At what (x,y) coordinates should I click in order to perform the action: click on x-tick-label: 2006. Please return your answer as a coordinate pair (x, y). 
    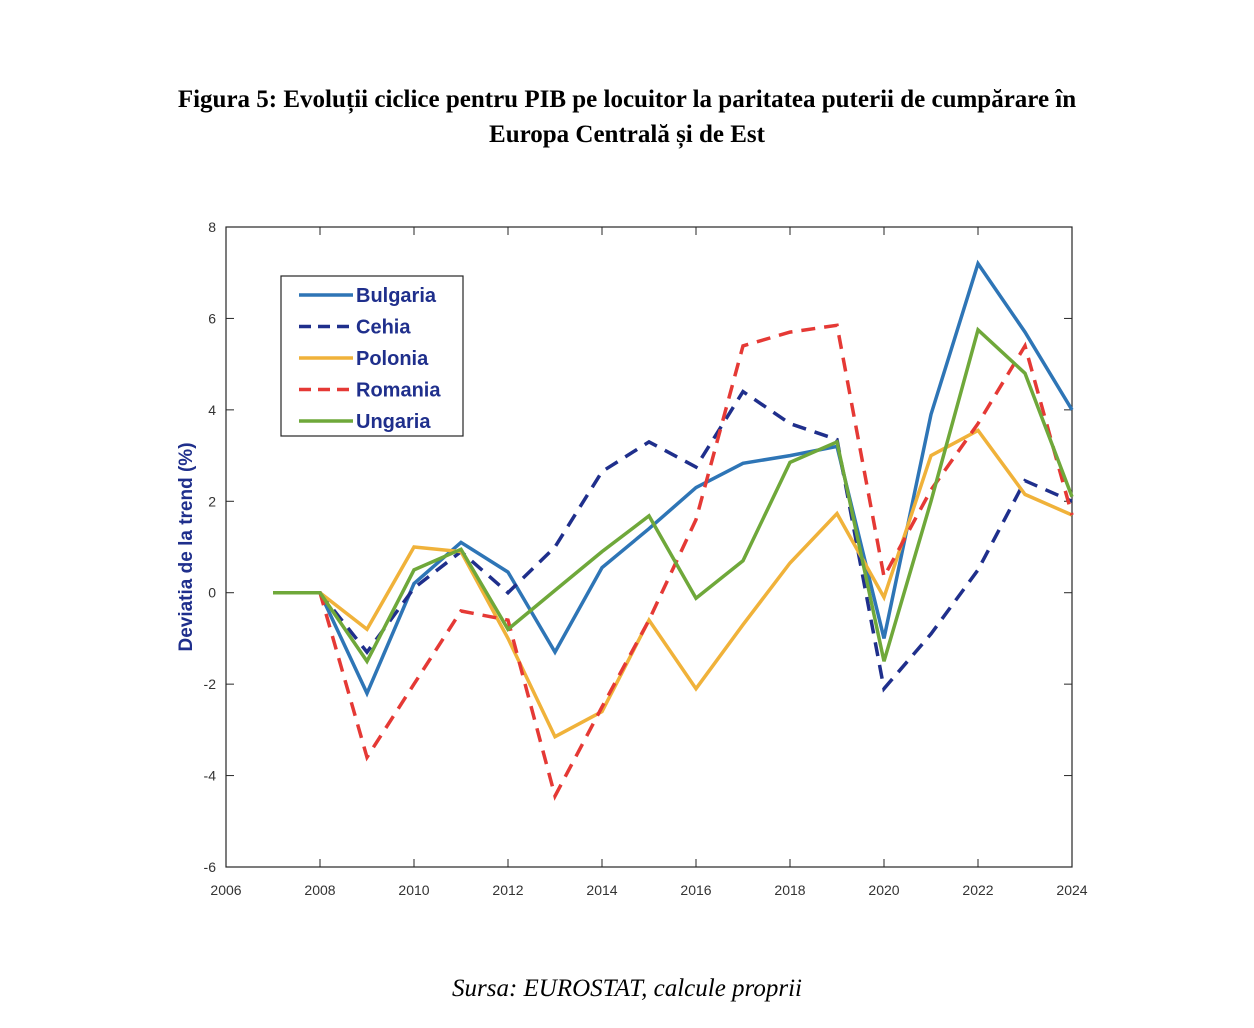
    Looking at the image, I should click on (225, 890).